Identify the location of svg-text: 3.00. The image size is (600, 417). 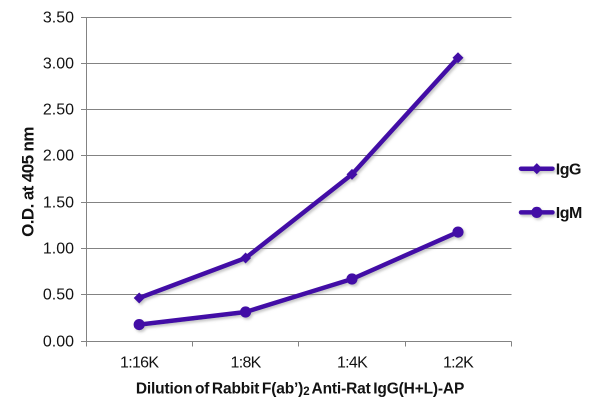
(58, 64).